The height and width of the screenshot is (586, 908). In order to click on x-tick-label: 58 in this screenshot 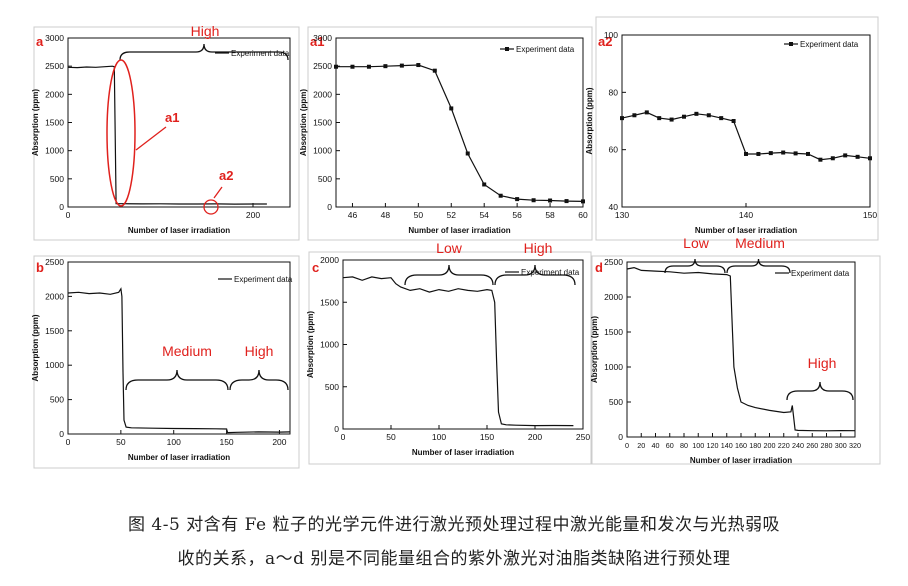, I will do `click(550, 215)`.